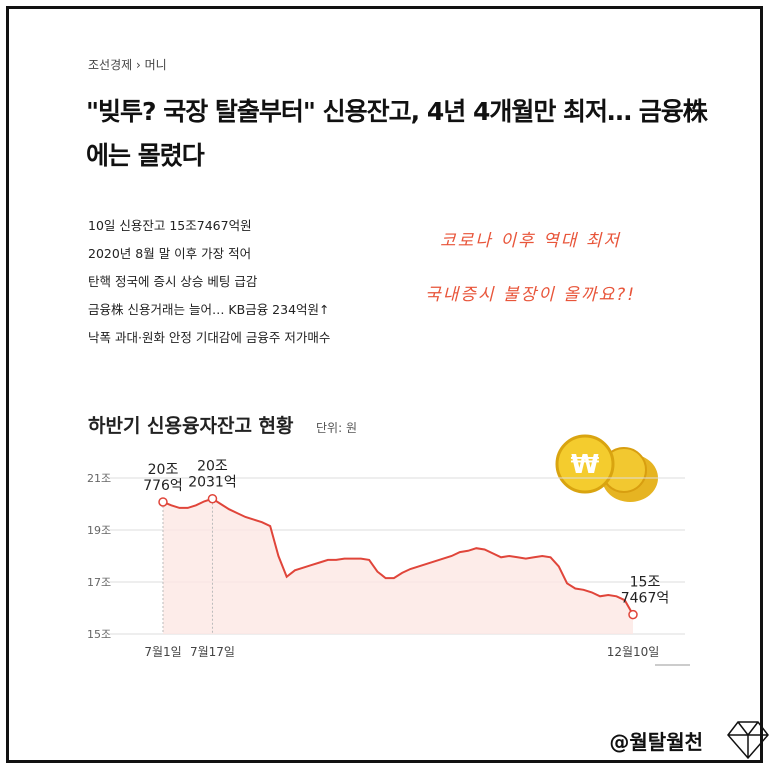 This screenshot has width=773, height=773. I want to click on y-tick-label: 17조, so click(99, 582).